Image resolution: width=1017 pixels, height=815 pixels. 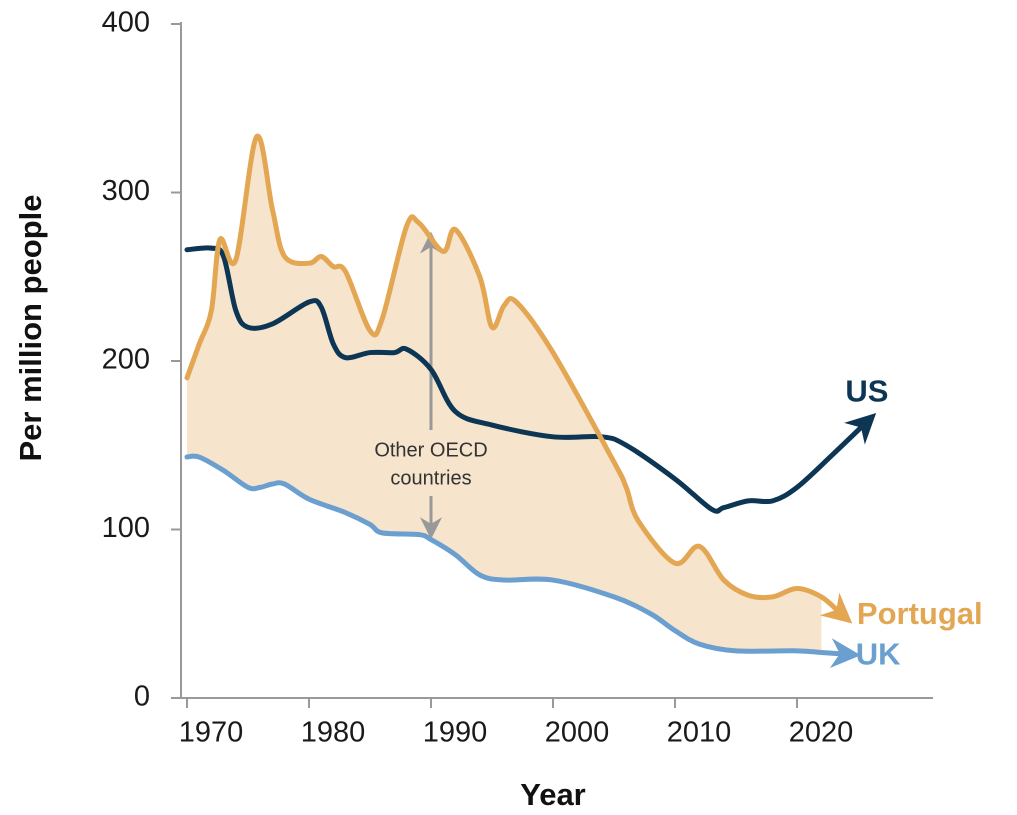 I want to click on x-tick-label: 1970, so click(x=211, y=733).